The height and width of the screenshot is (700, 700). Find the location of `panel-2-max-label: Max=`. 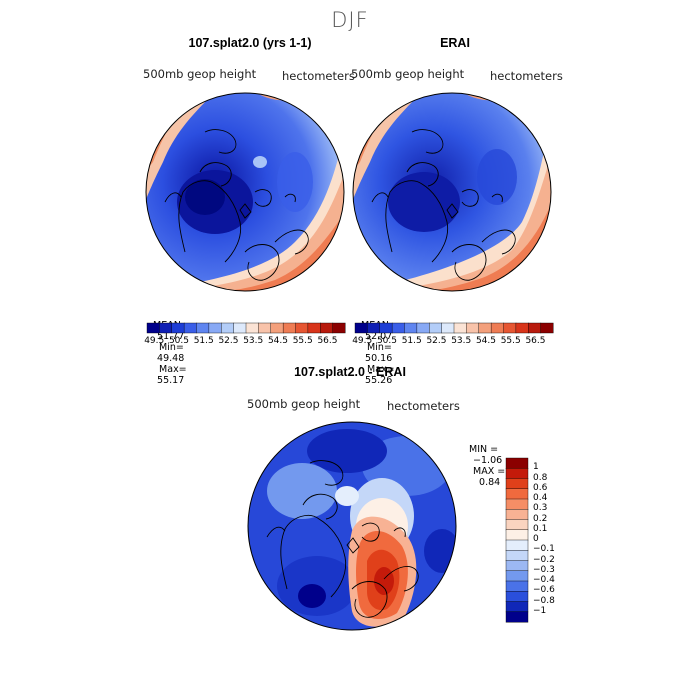

panel-2-max-label: Max= is located at coordinates (381, 369).